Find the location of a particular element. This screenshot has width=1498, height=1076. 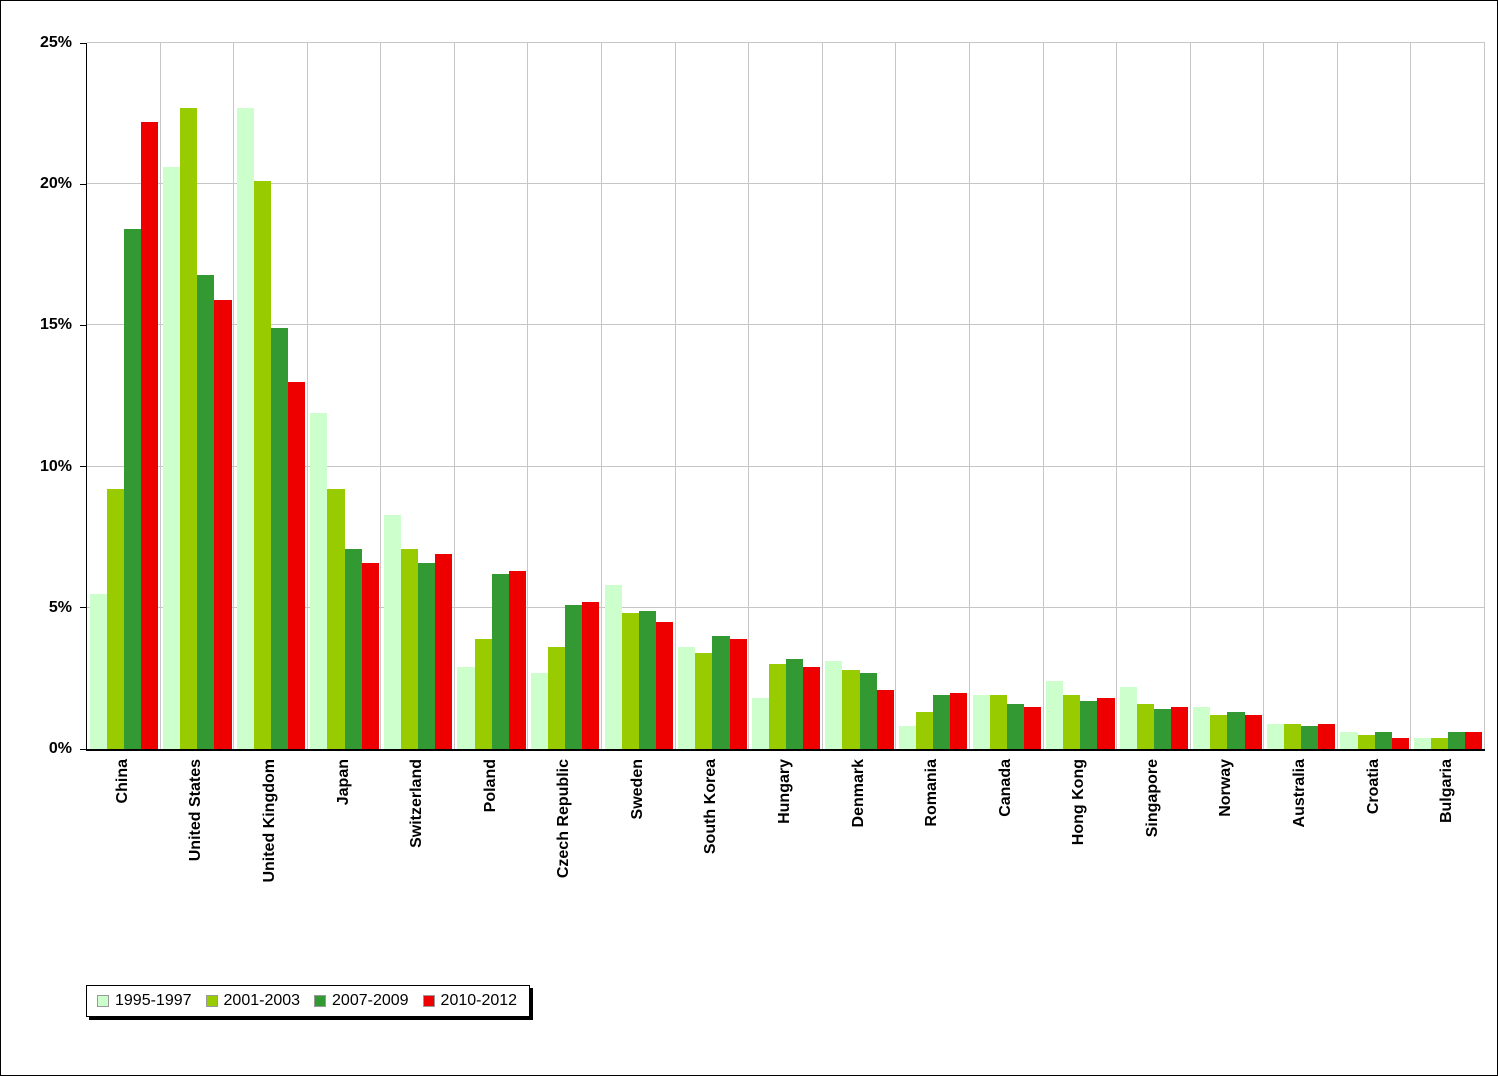

x-axis-label: Switzerland is located at coordinates (417, 803).